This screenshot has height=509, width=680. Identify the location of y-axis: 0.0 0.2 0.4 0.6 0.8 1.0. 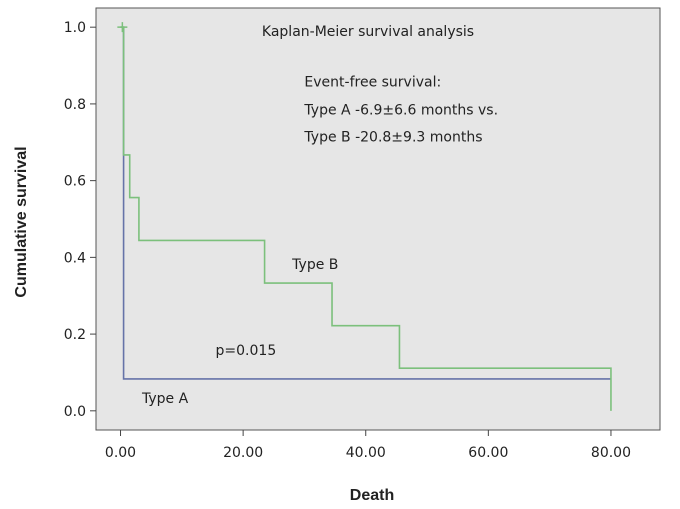
(80, 220).